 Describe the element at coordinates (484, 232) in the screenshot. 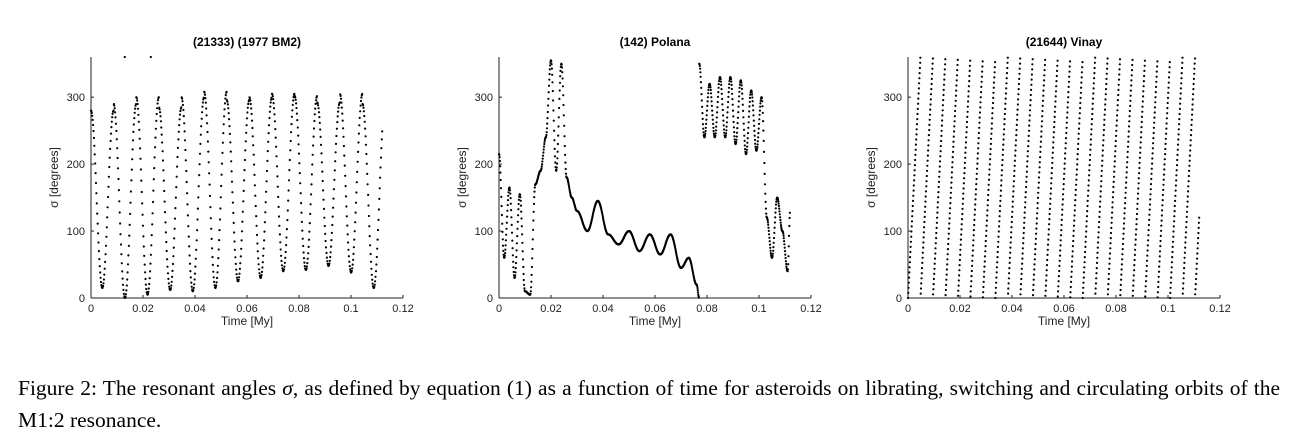

I see `y-tick-label: 100` at that location.